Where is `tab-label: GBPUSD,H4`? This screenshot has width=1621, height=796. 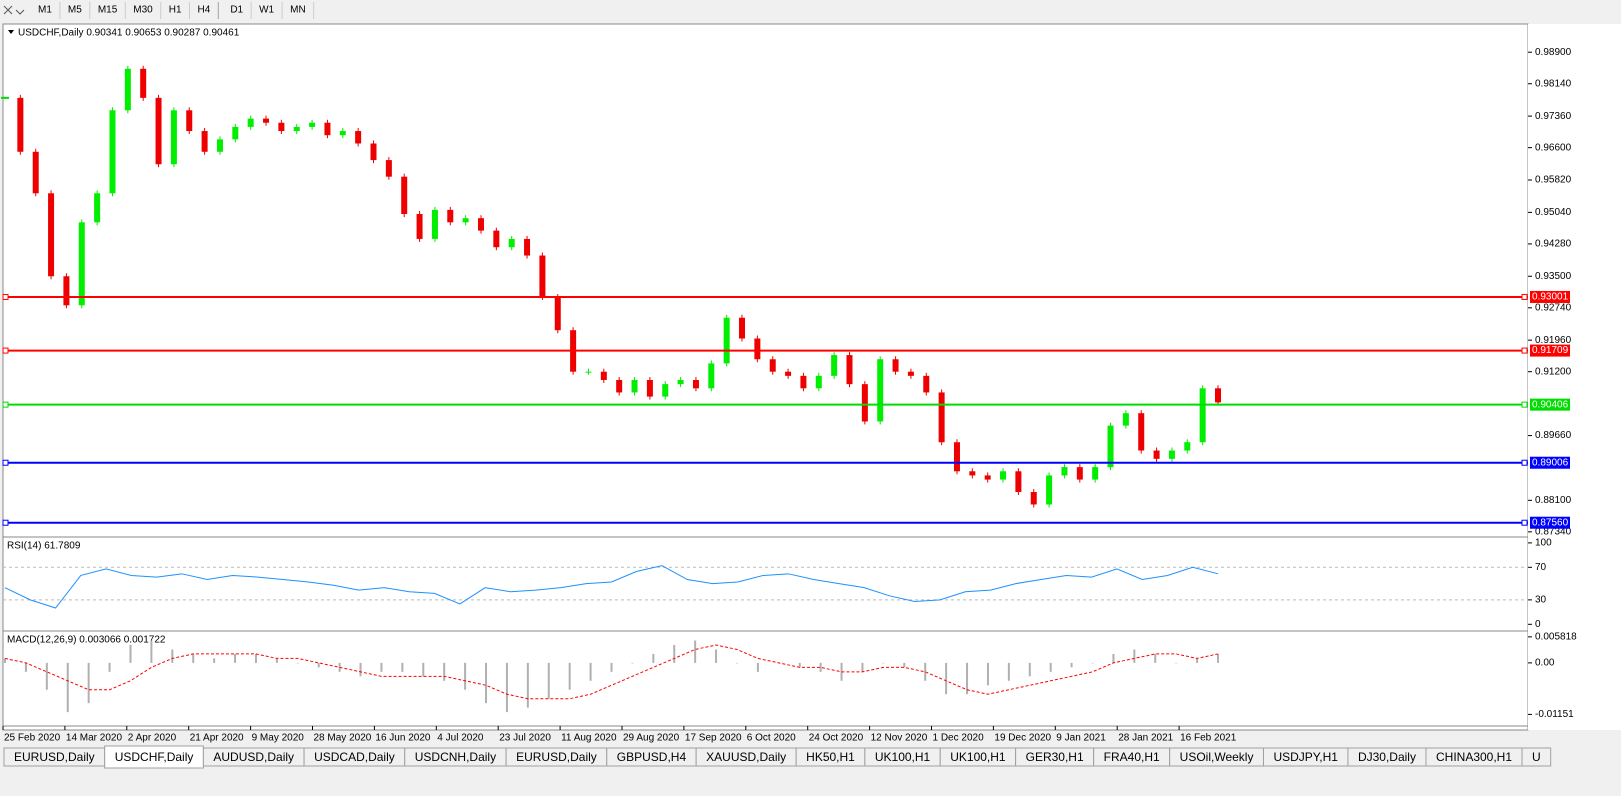
tab-label: GBPUSD,H4 is located at coordinates (652, 757).